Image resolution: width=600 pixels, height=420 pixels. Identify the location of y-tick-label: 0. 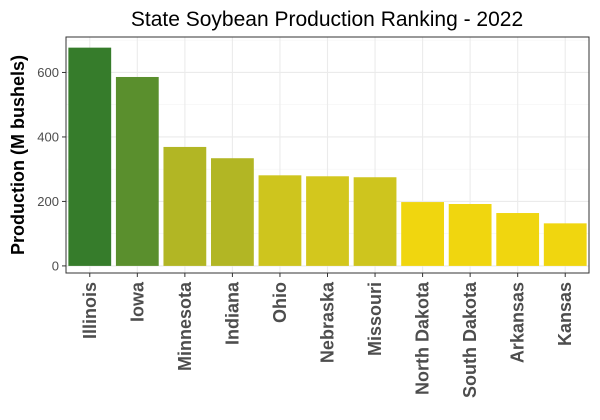
(55, 265).